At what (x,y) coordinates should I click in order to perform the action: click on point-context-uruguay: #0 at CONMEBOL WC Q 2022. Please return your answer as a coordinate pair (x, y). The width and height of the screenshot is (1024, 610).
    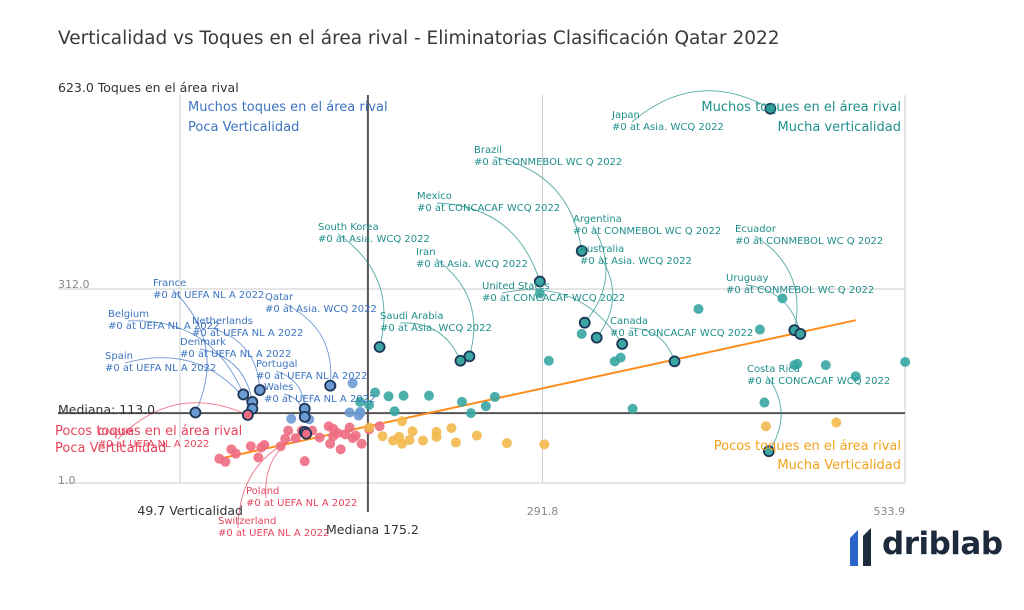
    Looking at the image, I should click on (800, 290).